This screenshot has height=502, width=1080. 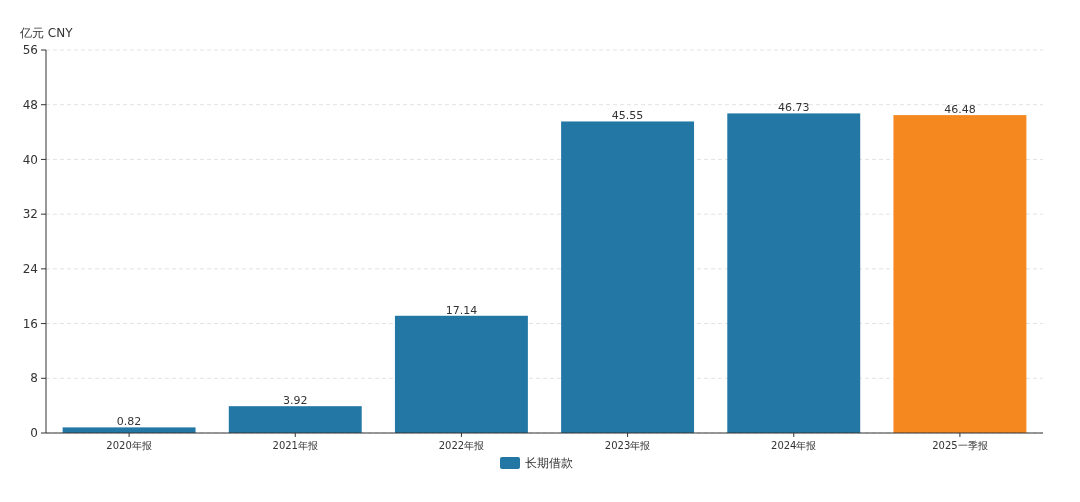 I want to click on data-label: 3.92, so click(x=295, y=401).